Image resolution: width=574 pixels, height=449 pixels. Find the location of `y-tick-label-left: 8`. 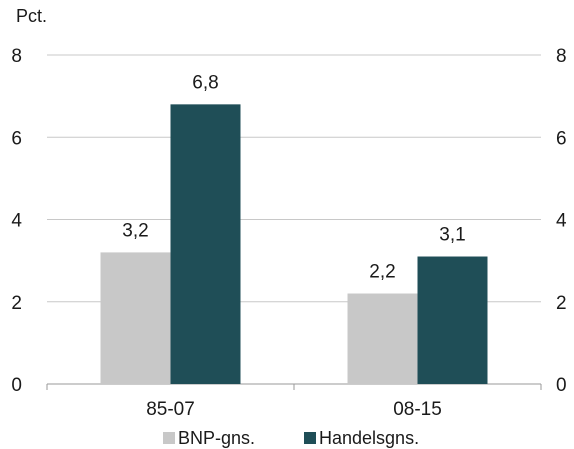

y-tick-label-left: 8 is located at coordinates (16, 56).